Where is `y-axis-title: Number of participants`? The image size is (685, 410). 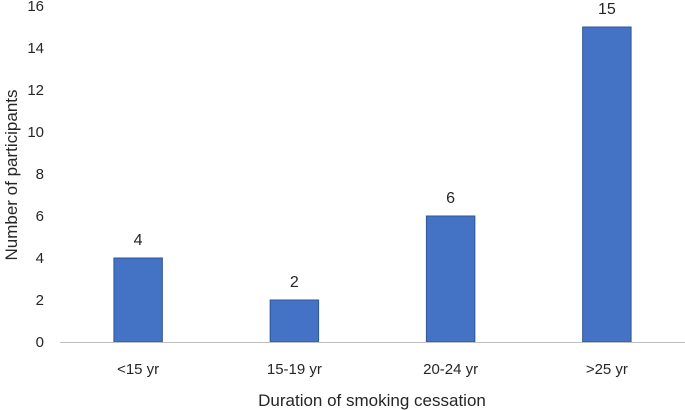
y-axis-title: Number of participants is located at coordinates (11, 174).